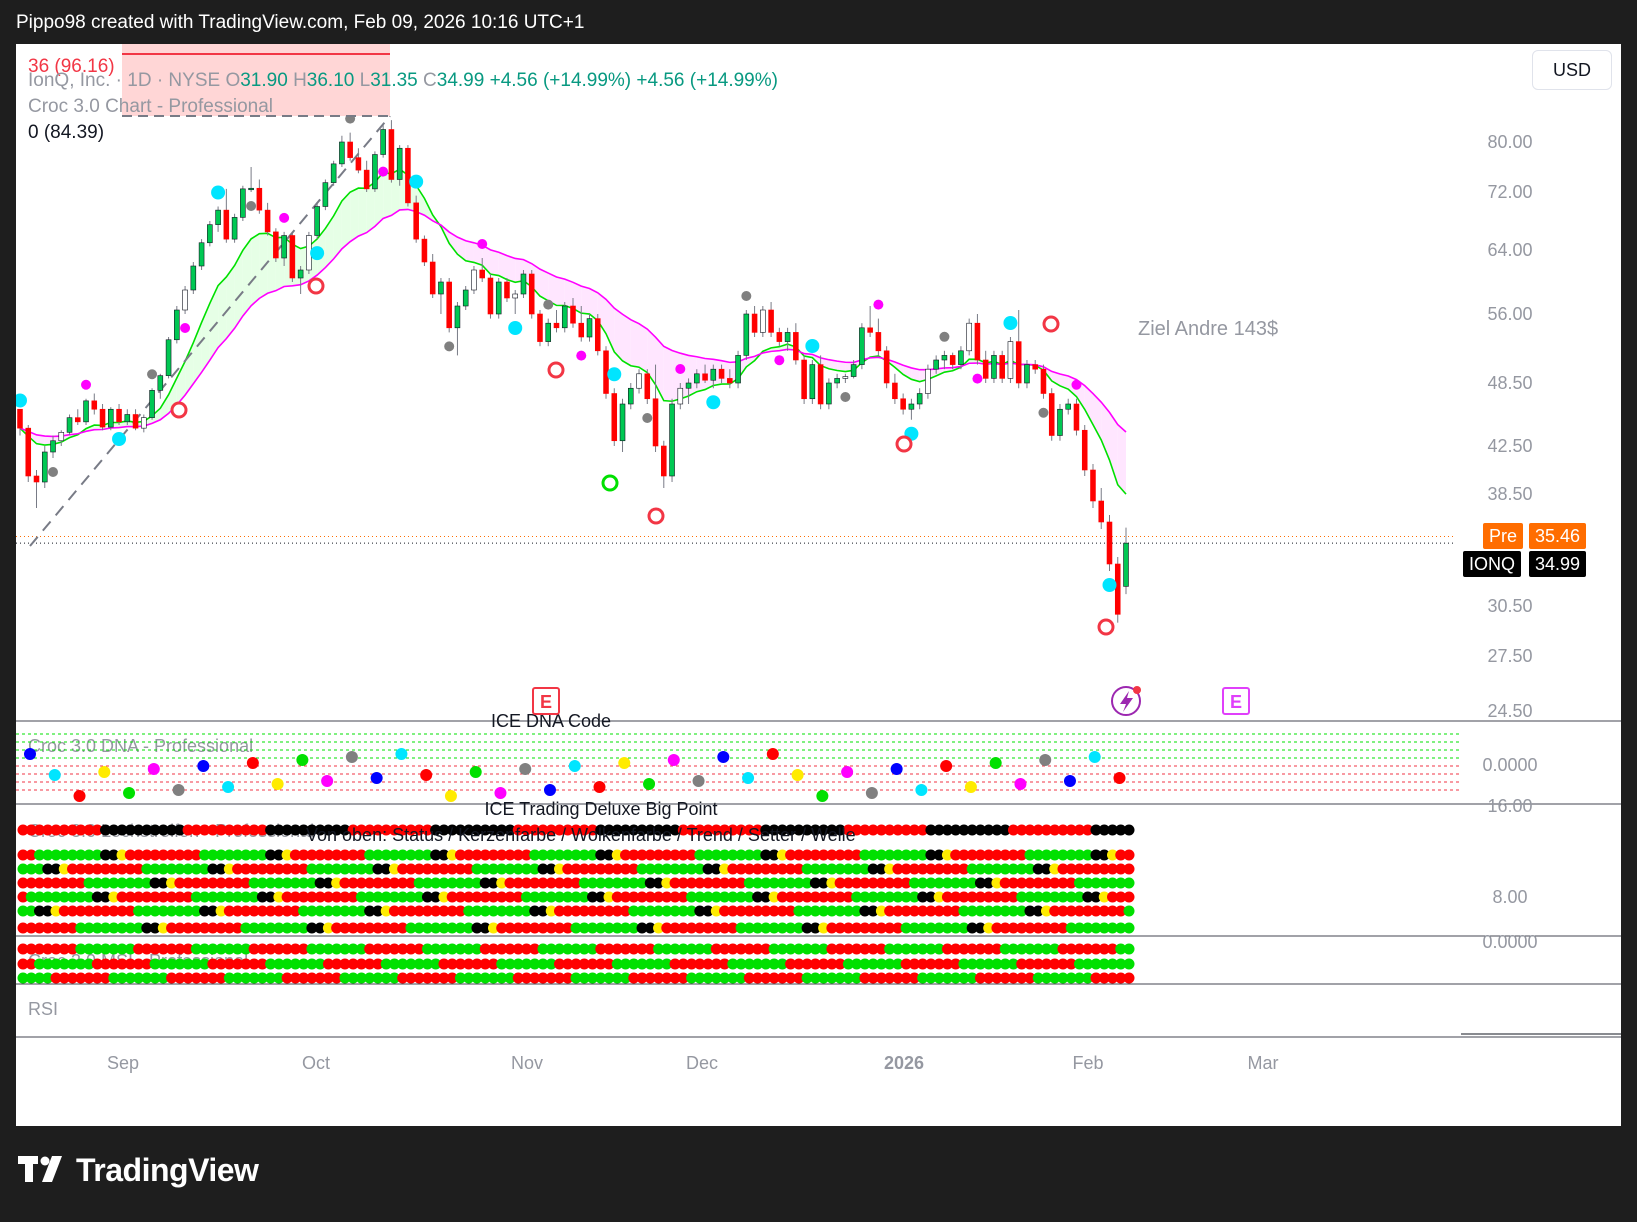 This screenshot has width=1637, height=1222. I want to click on rsi-label: RSI, so click(43, 1009).